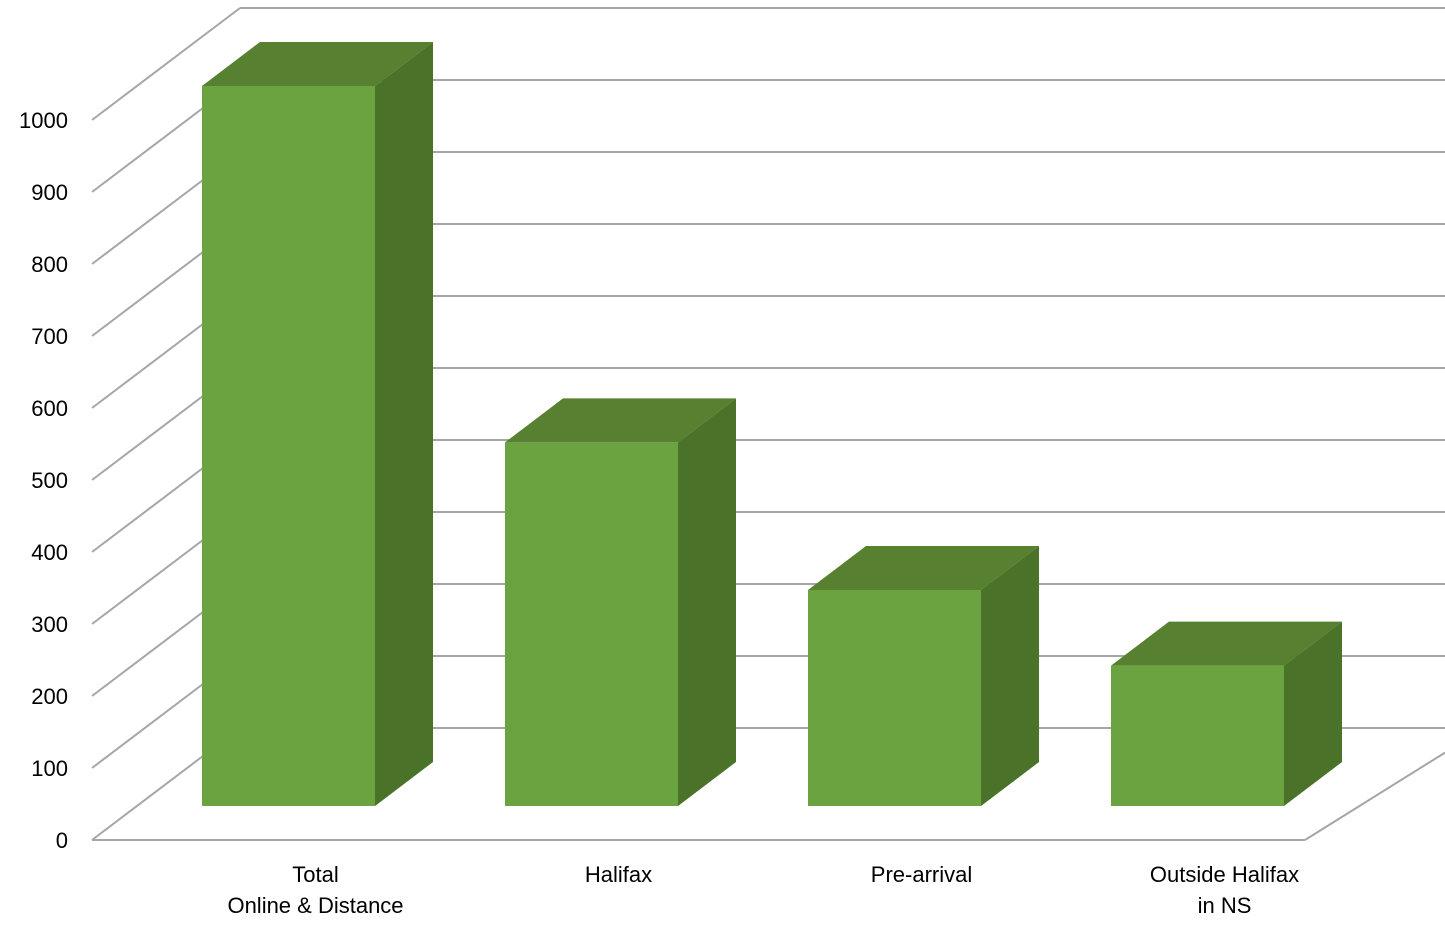  I want to click on x-category-label: Halifax, so click(618, 874).